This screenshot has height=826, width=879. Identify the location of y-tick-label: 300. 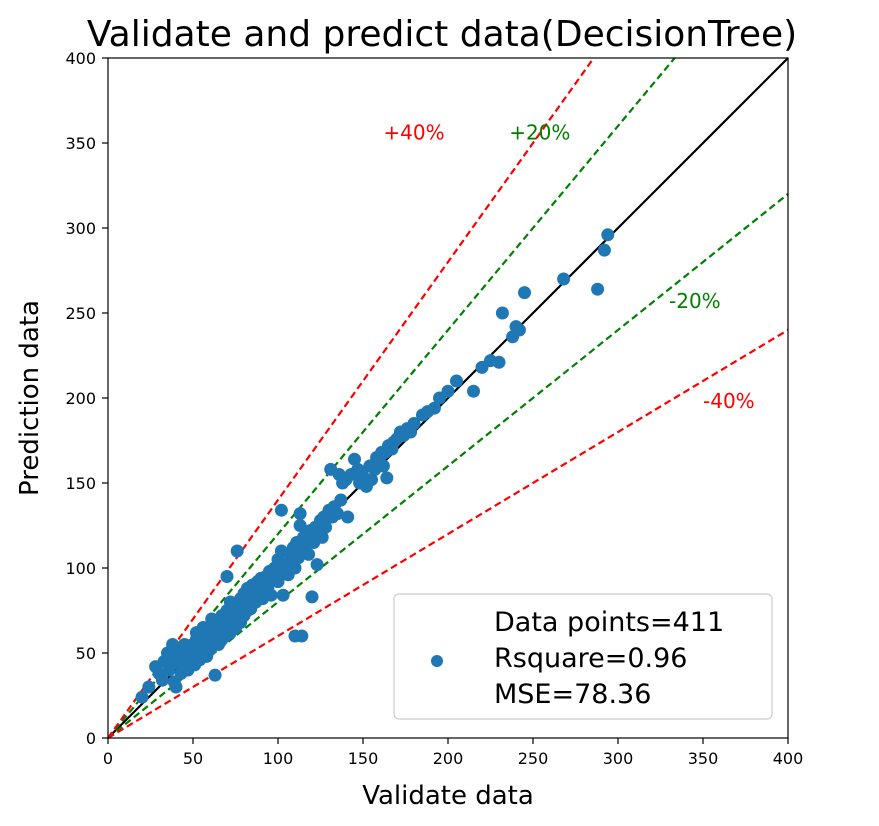
(80, 228).